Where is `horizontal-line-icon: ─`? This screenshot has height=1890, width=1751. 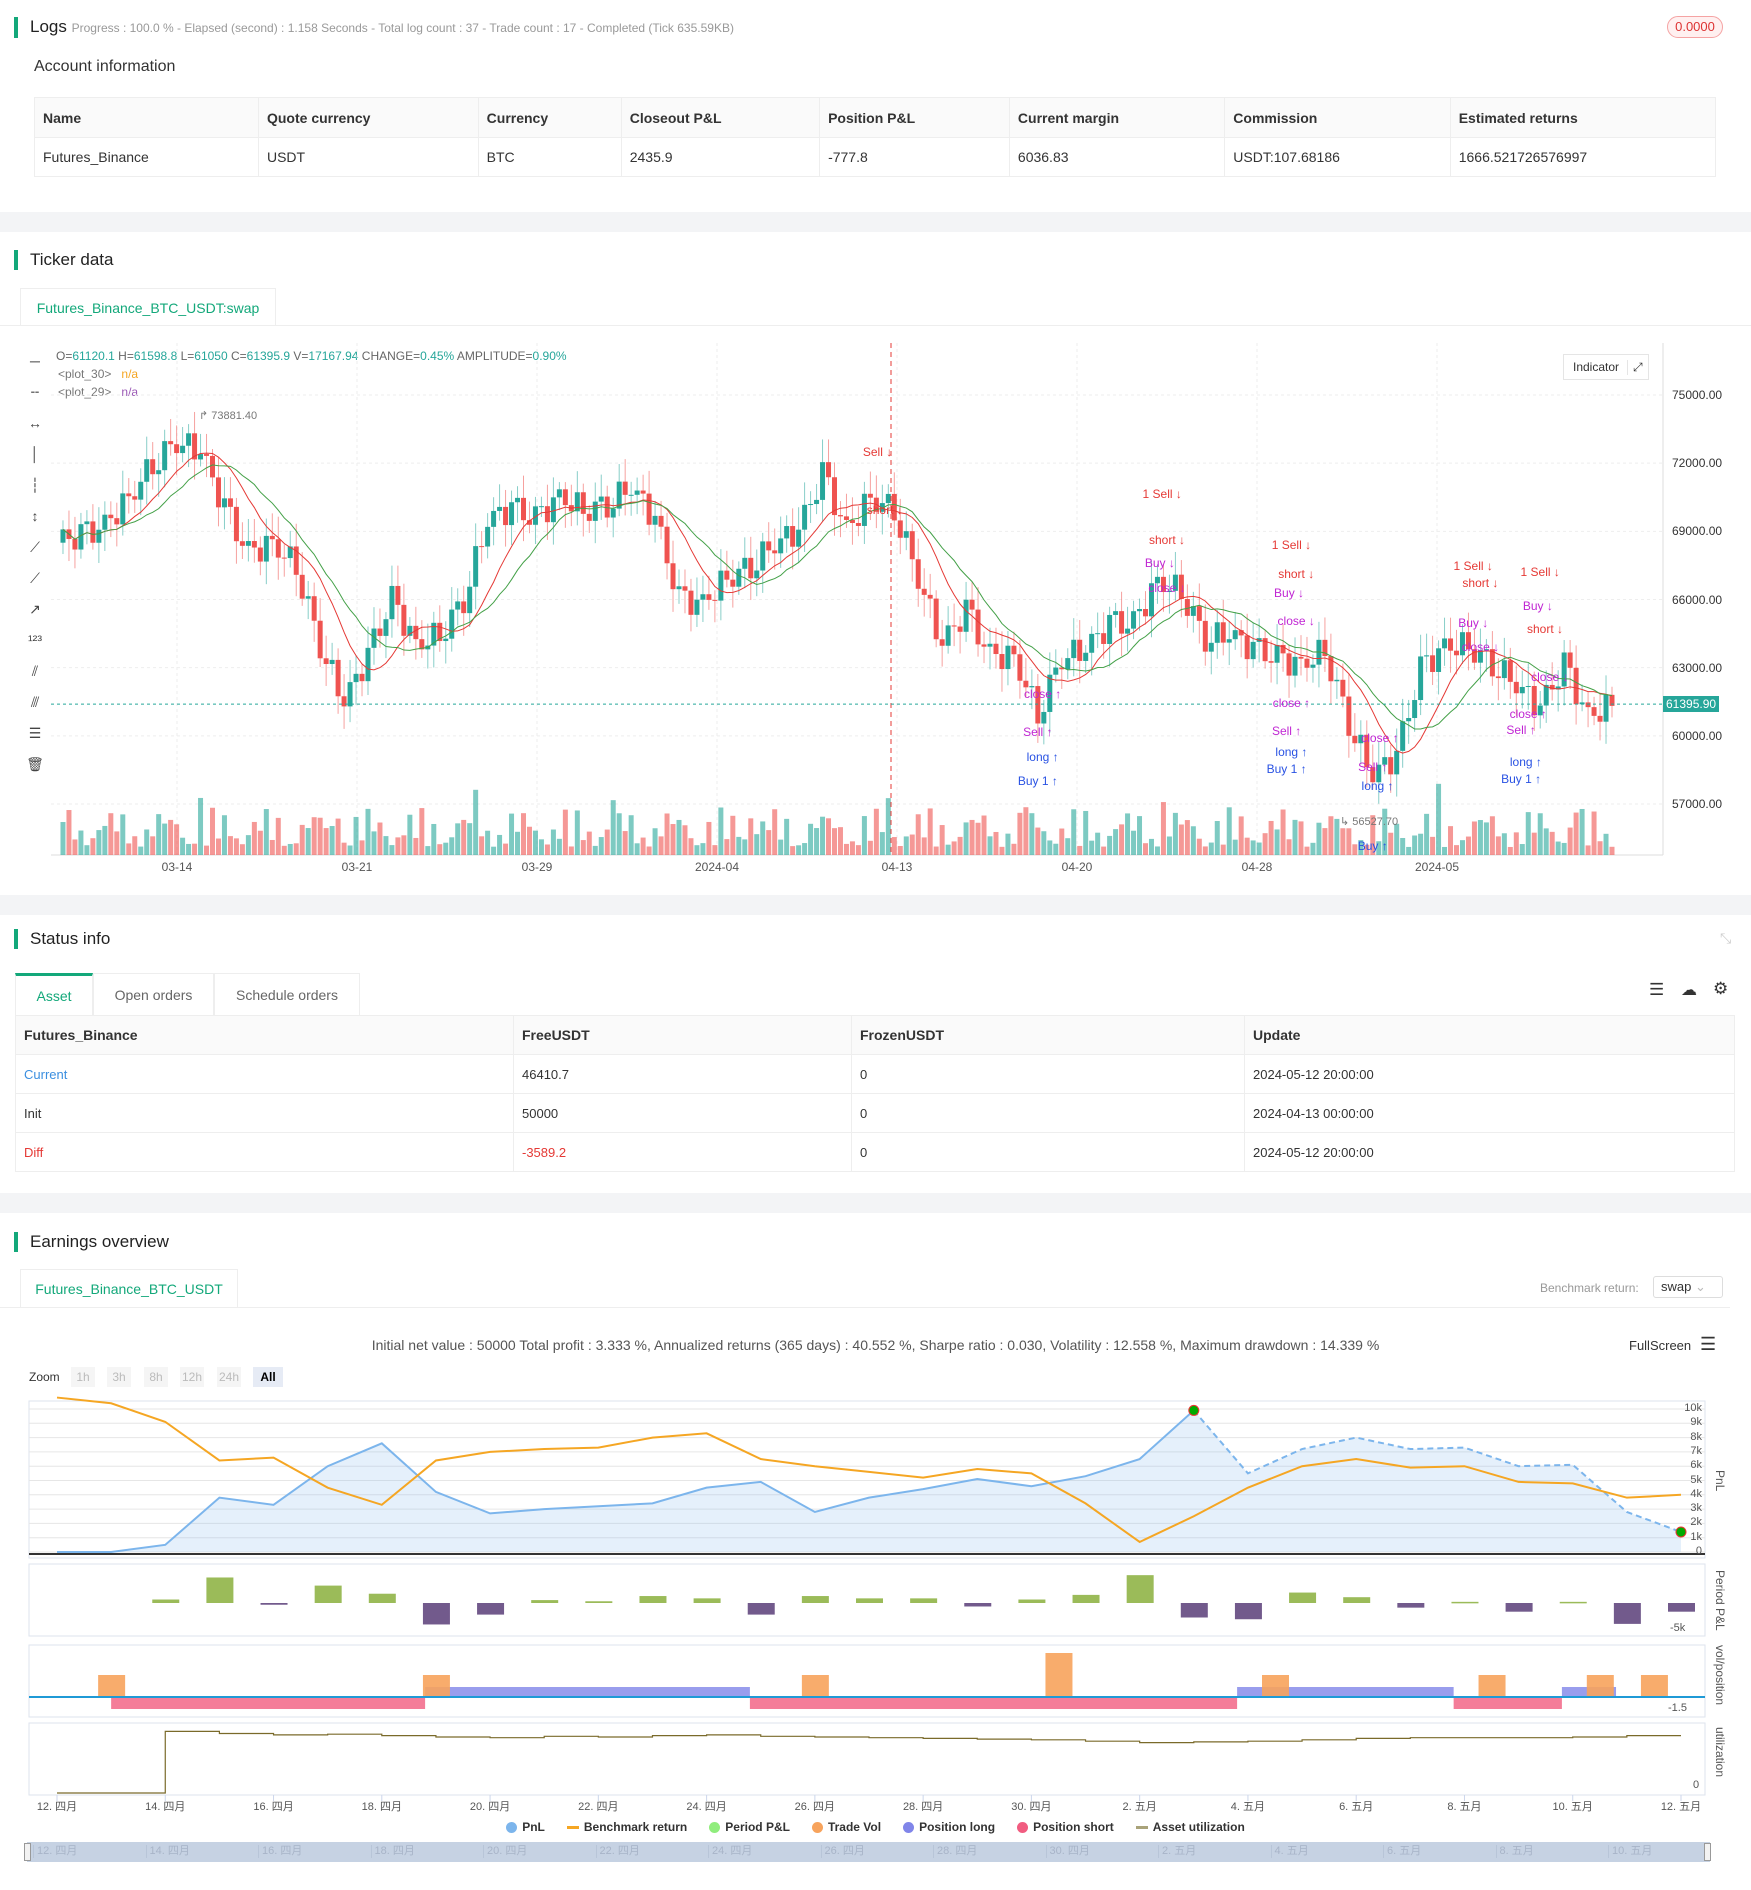 horizontal-line-icon: ─ is located at coordinates (35, 361).